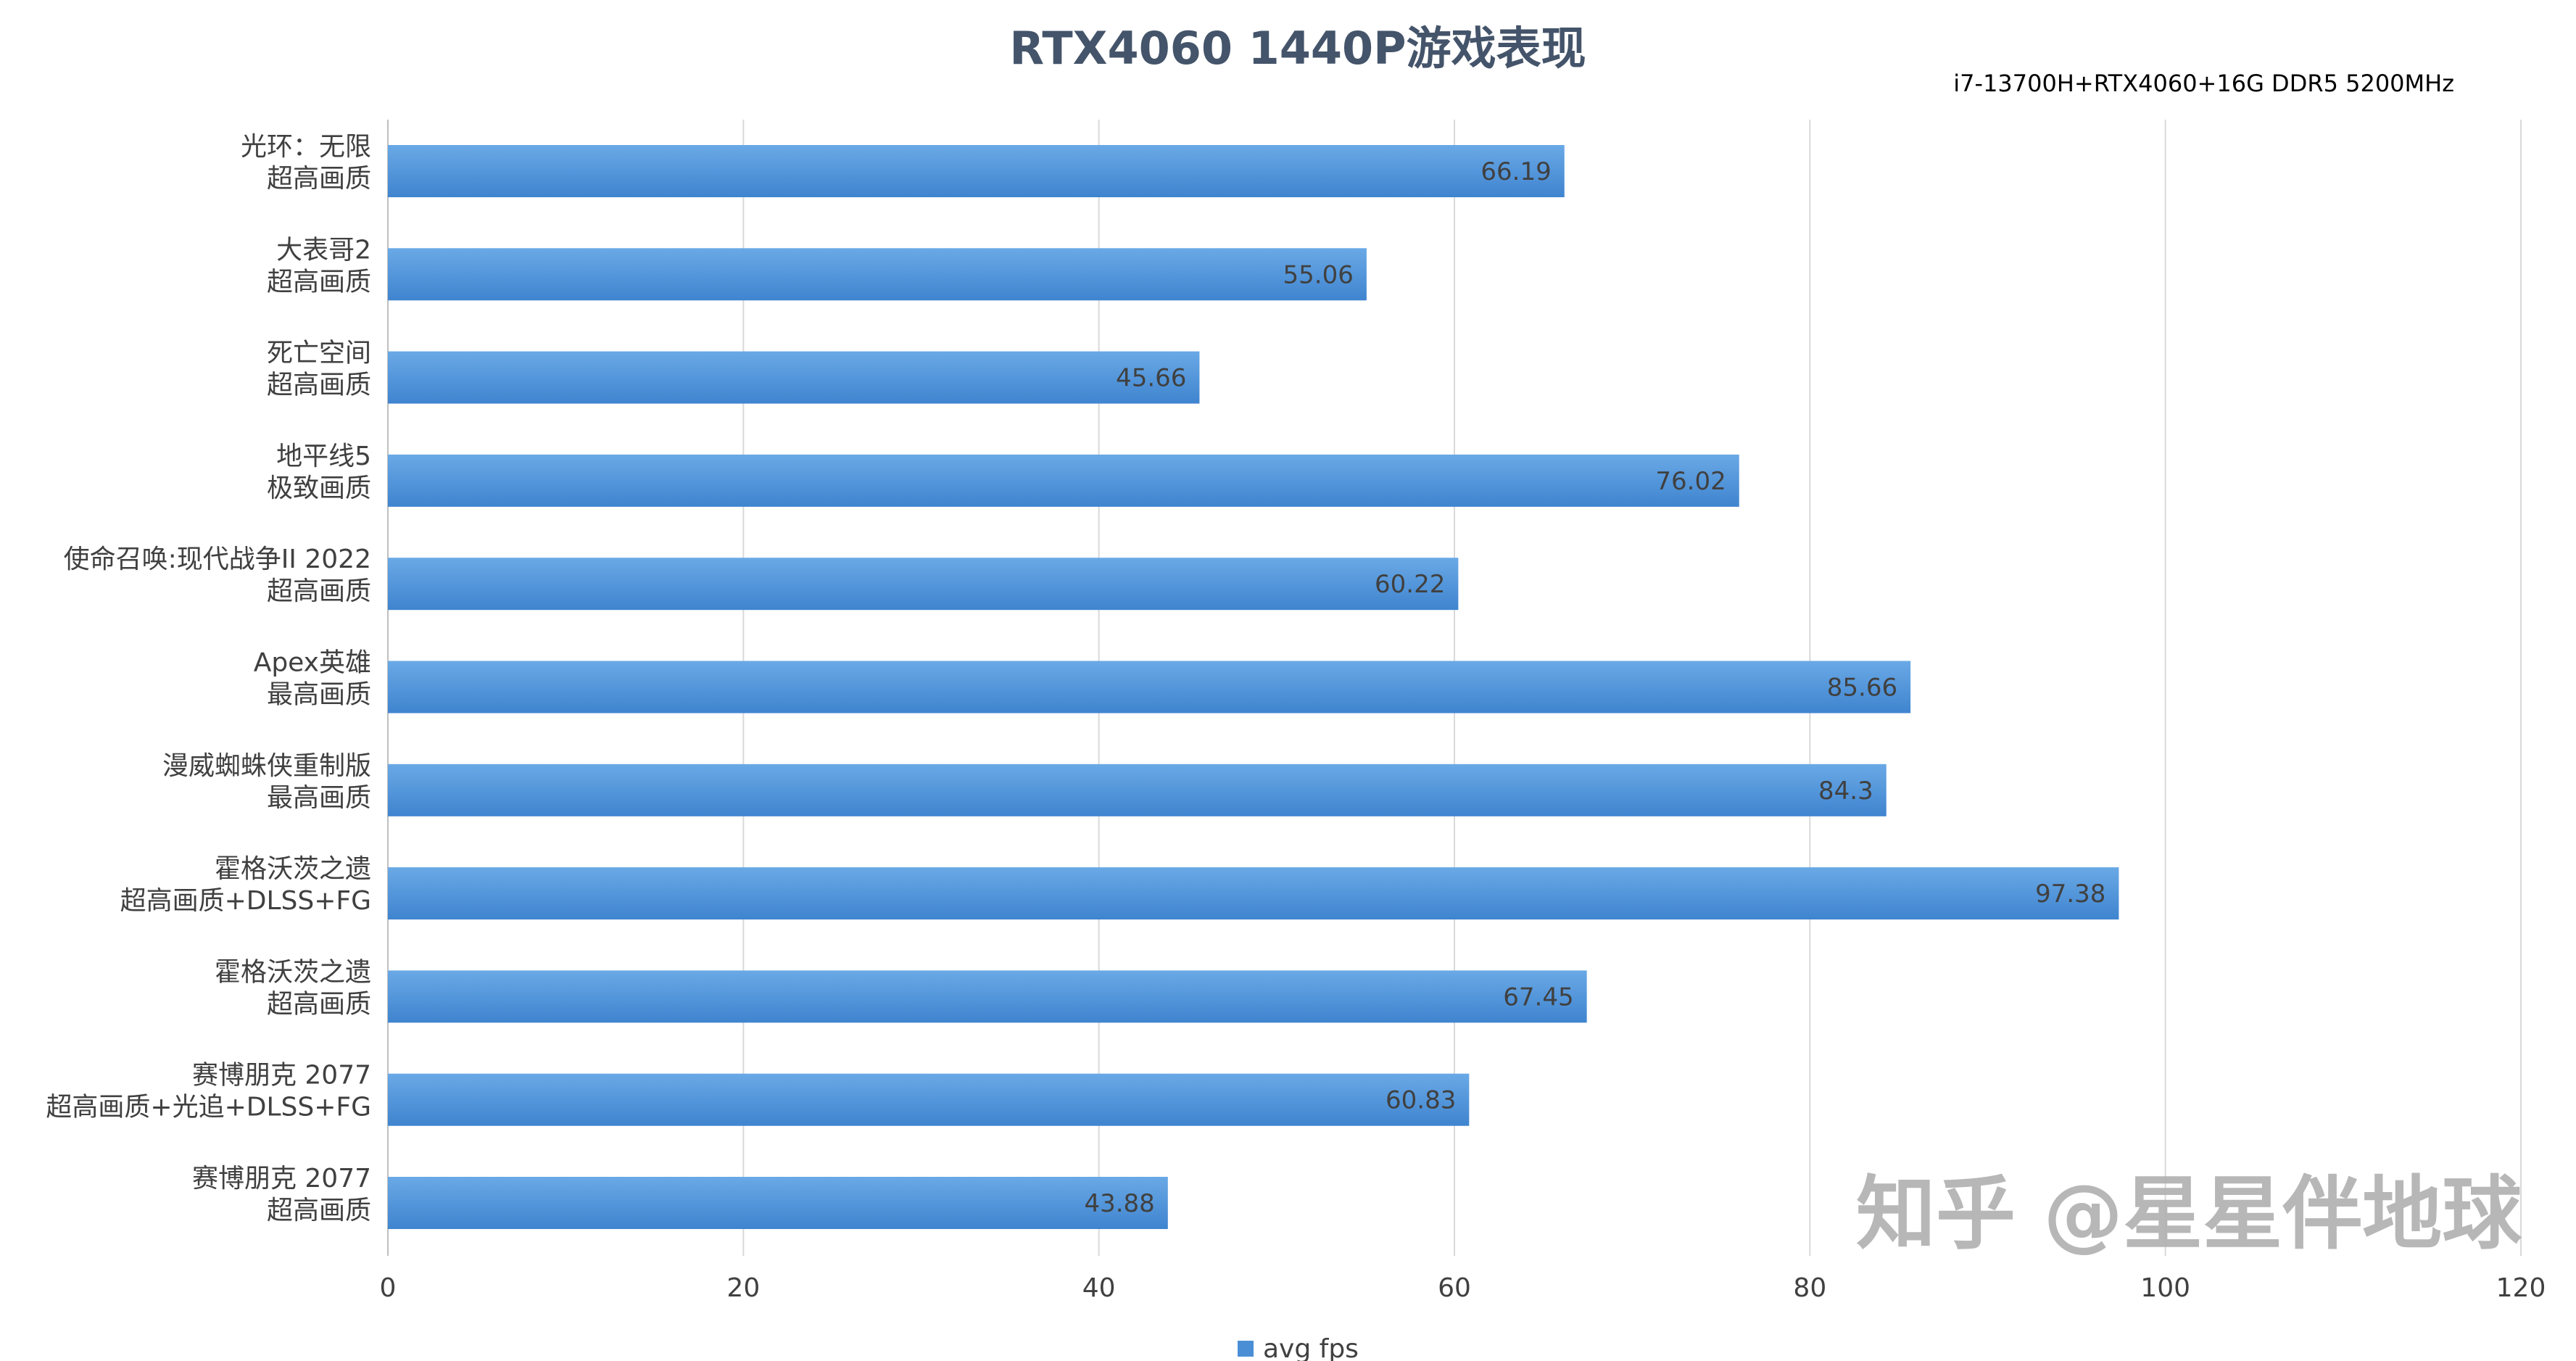 Image resolution: width=2576 pixels, height=1361 pixels. Describe the element at coordinates (2165, 1288) in the screenshot. I see `x-tick-label: 100` at that location.